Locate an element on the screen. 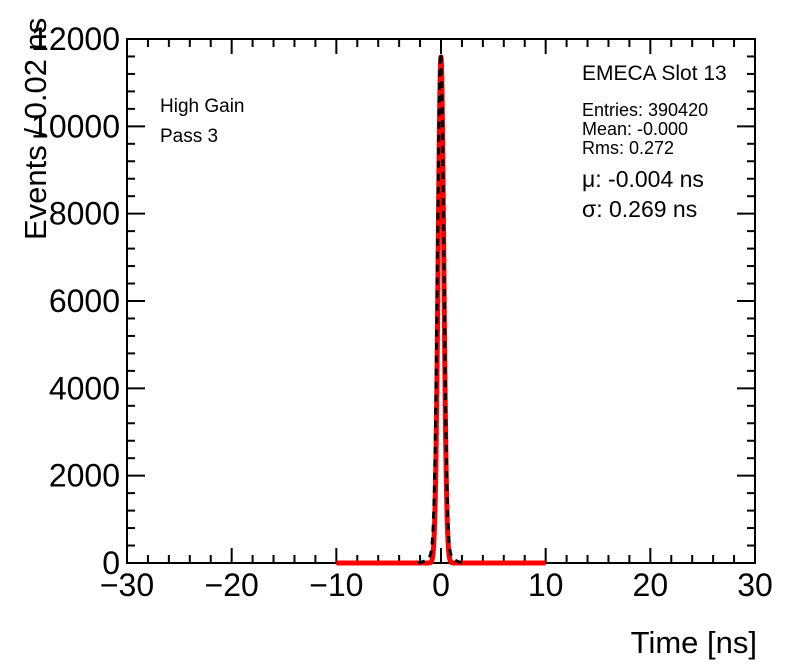 The height and width of the screenshot is (672, 796). gain-annotation: High Gain Pass 3 is located at coordinates (202, 126).